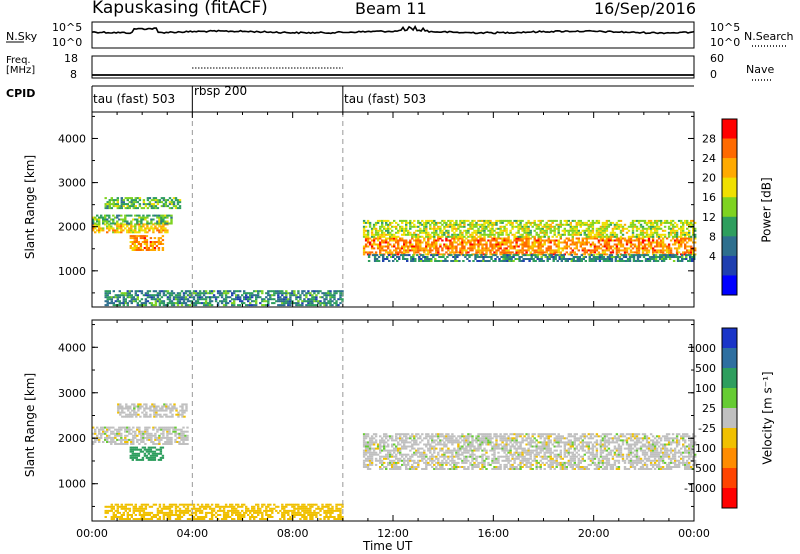  Describe the element at coordinates (594, 533) in the screenshot. I see `xtick-label-5: 20:00` at that location.